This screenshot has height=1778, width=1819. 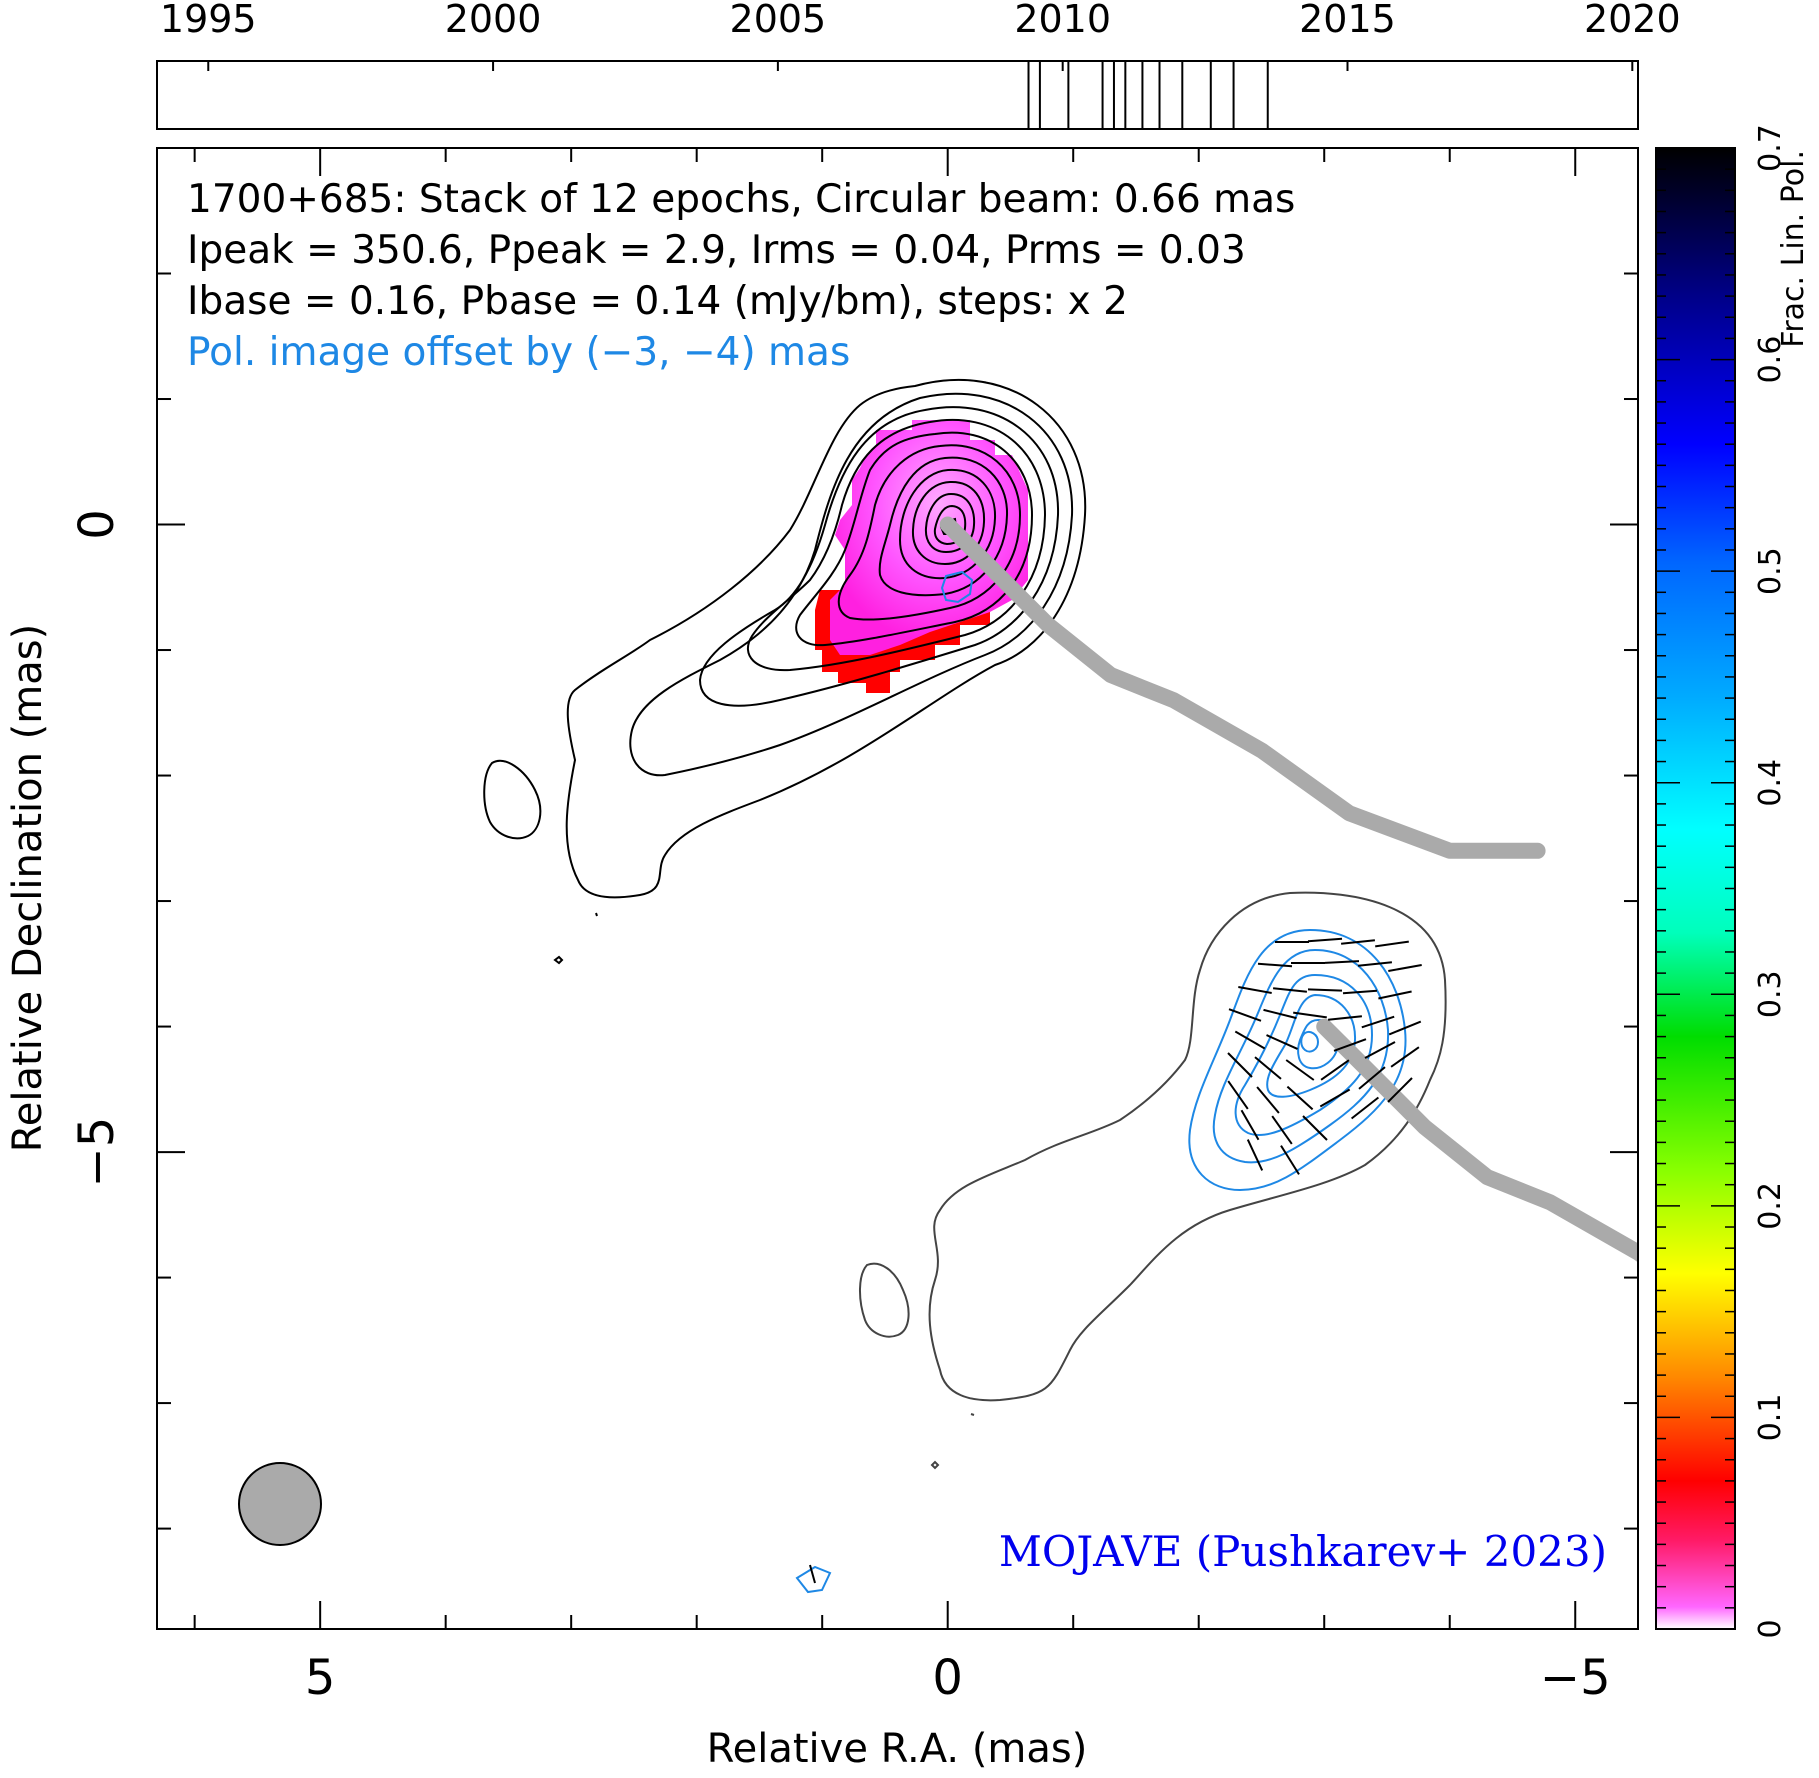 I want to click on timeline-frame, so click(x=897, y=95).